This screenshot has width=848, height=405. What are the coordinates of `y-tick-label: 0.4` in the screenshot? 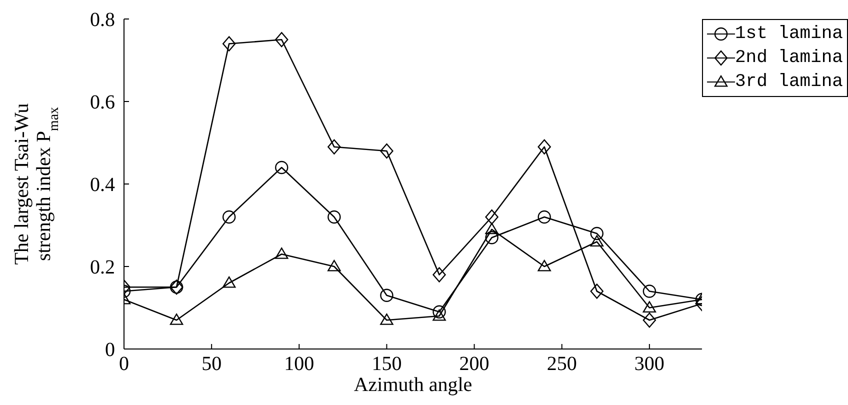 It's located at (102, 185).